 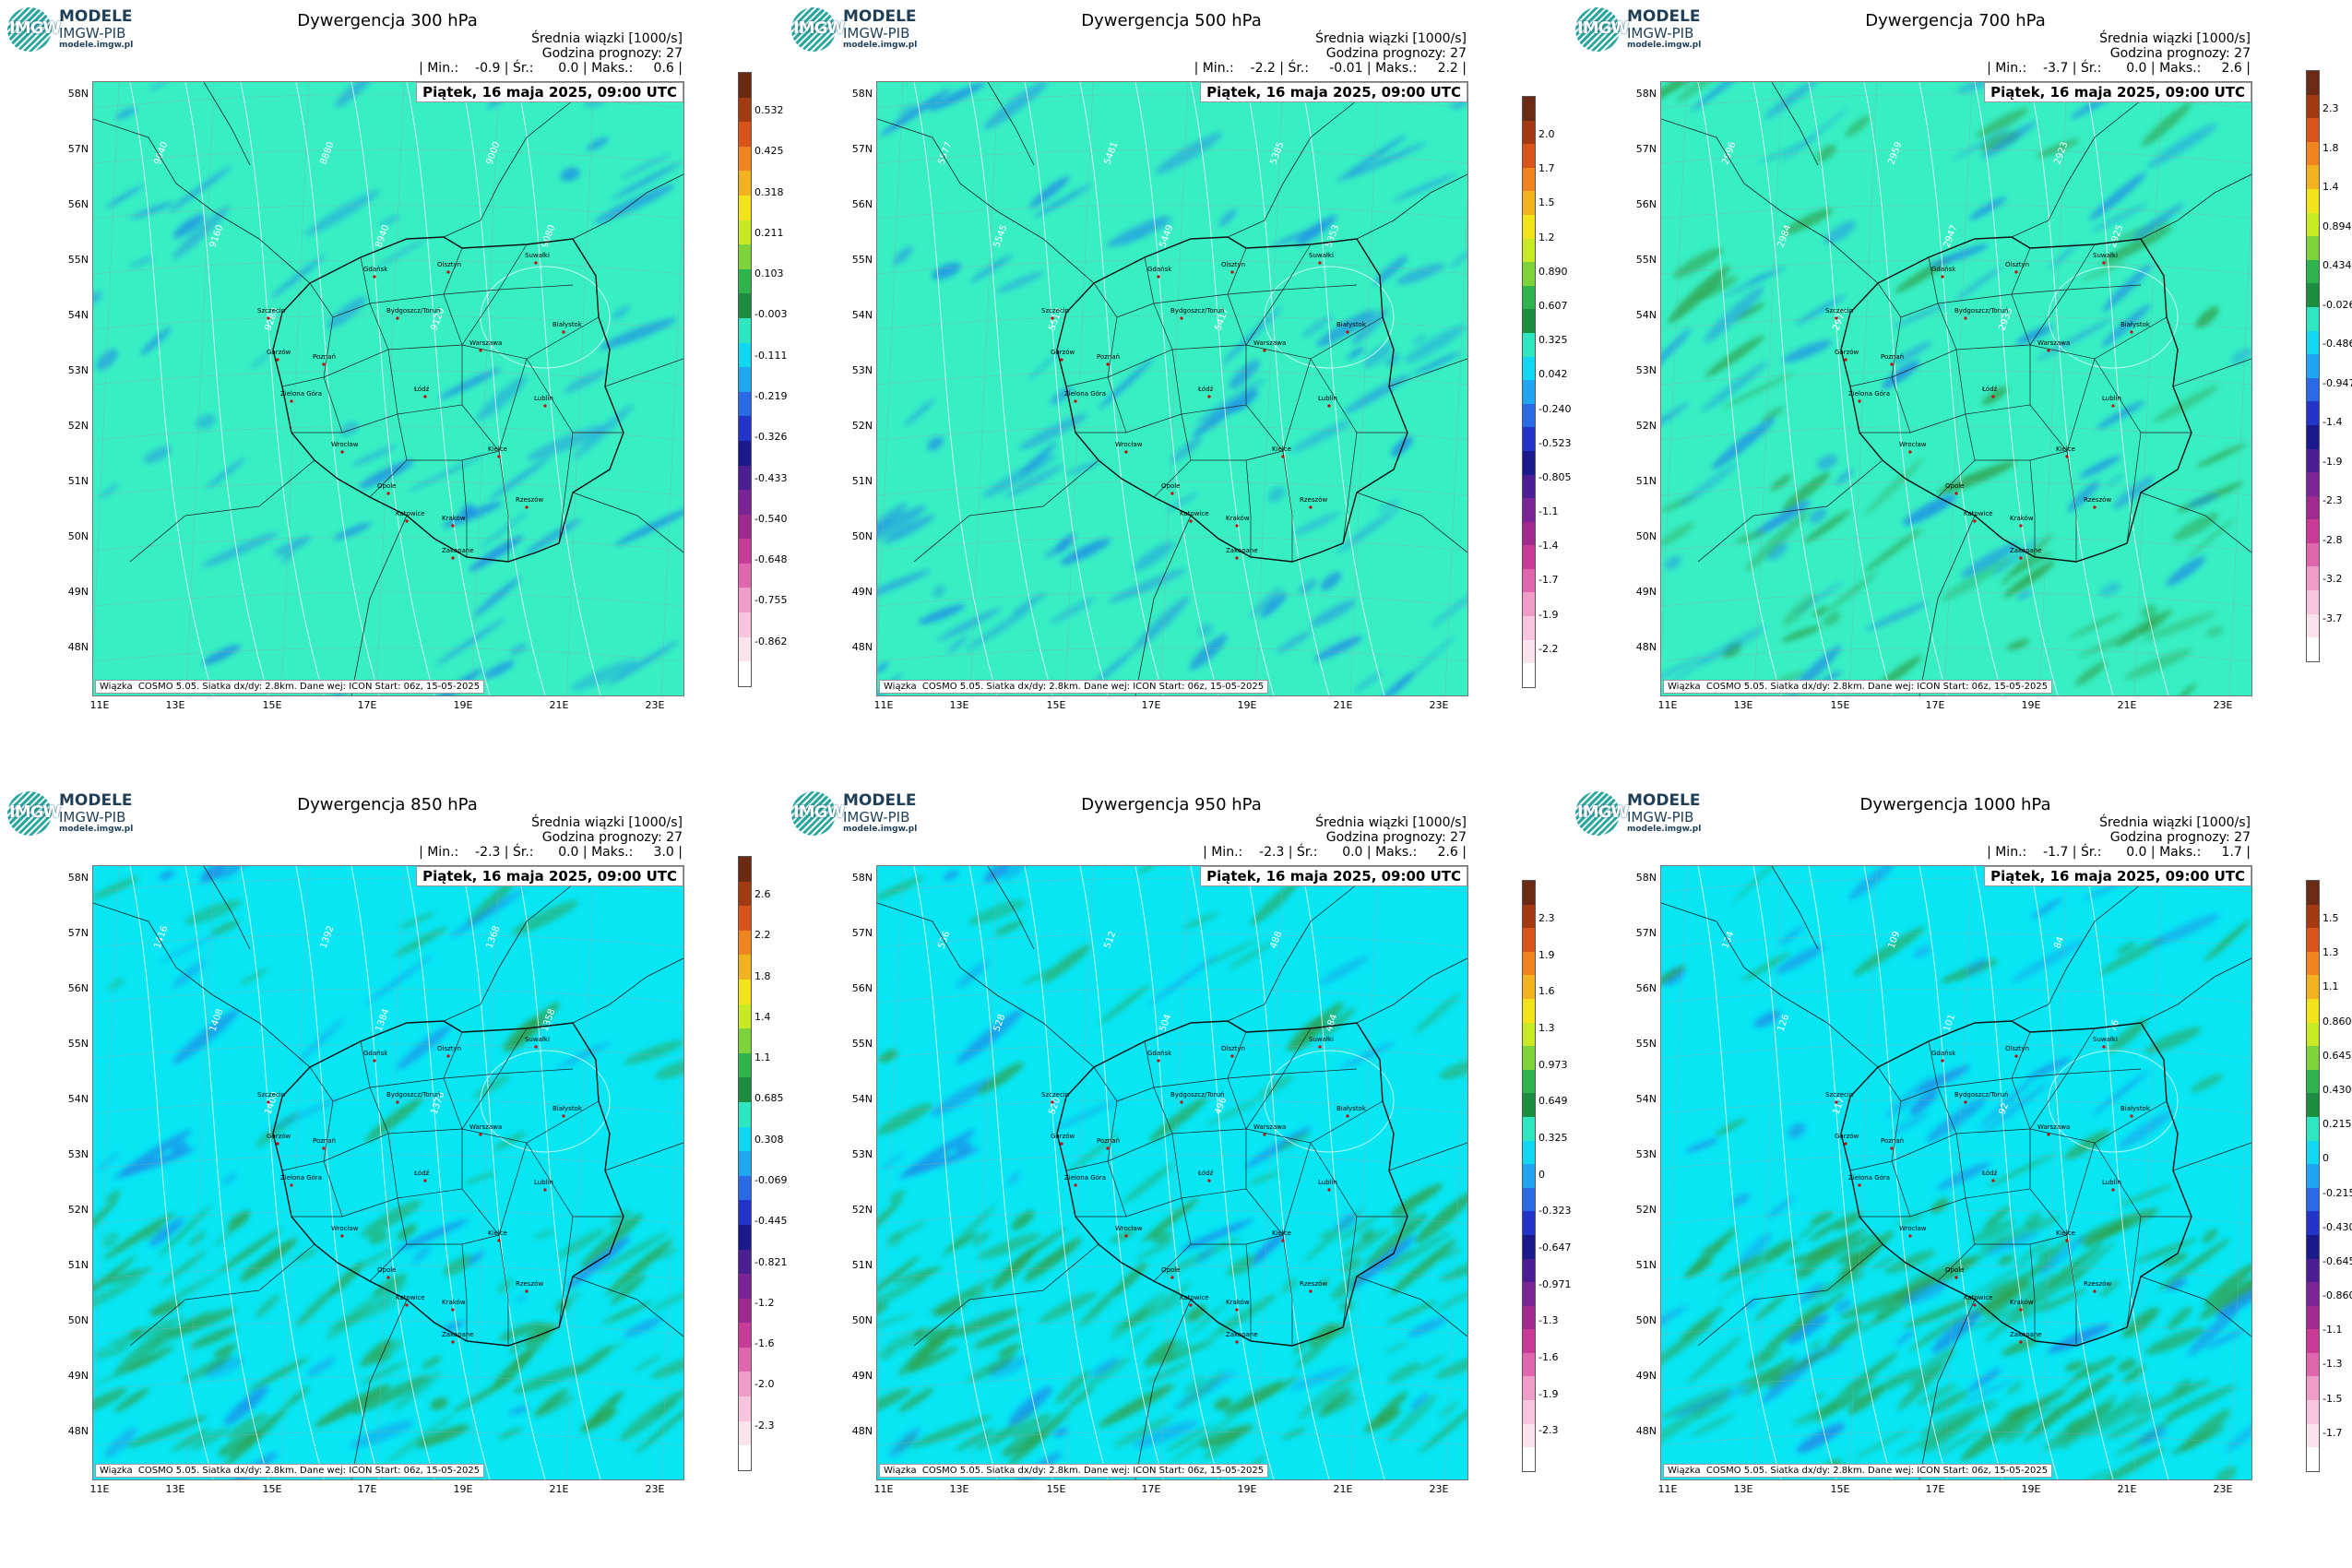 What do you see at coordinates (769, 191) in the screenshot?
I see `colorbar-label: 0.318` at bounding box center [769, 191].